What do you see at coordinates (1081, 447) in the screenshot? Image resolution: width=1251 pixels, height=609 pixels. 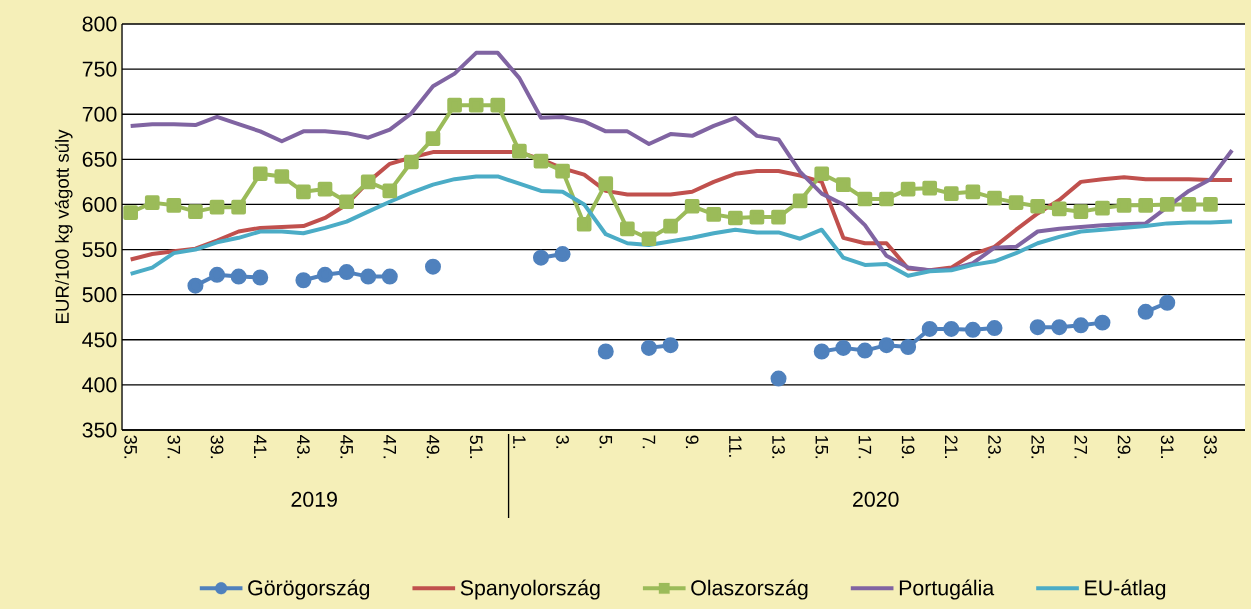 I see `x-tick-label: 27.` at bounding box center [1081, 447].